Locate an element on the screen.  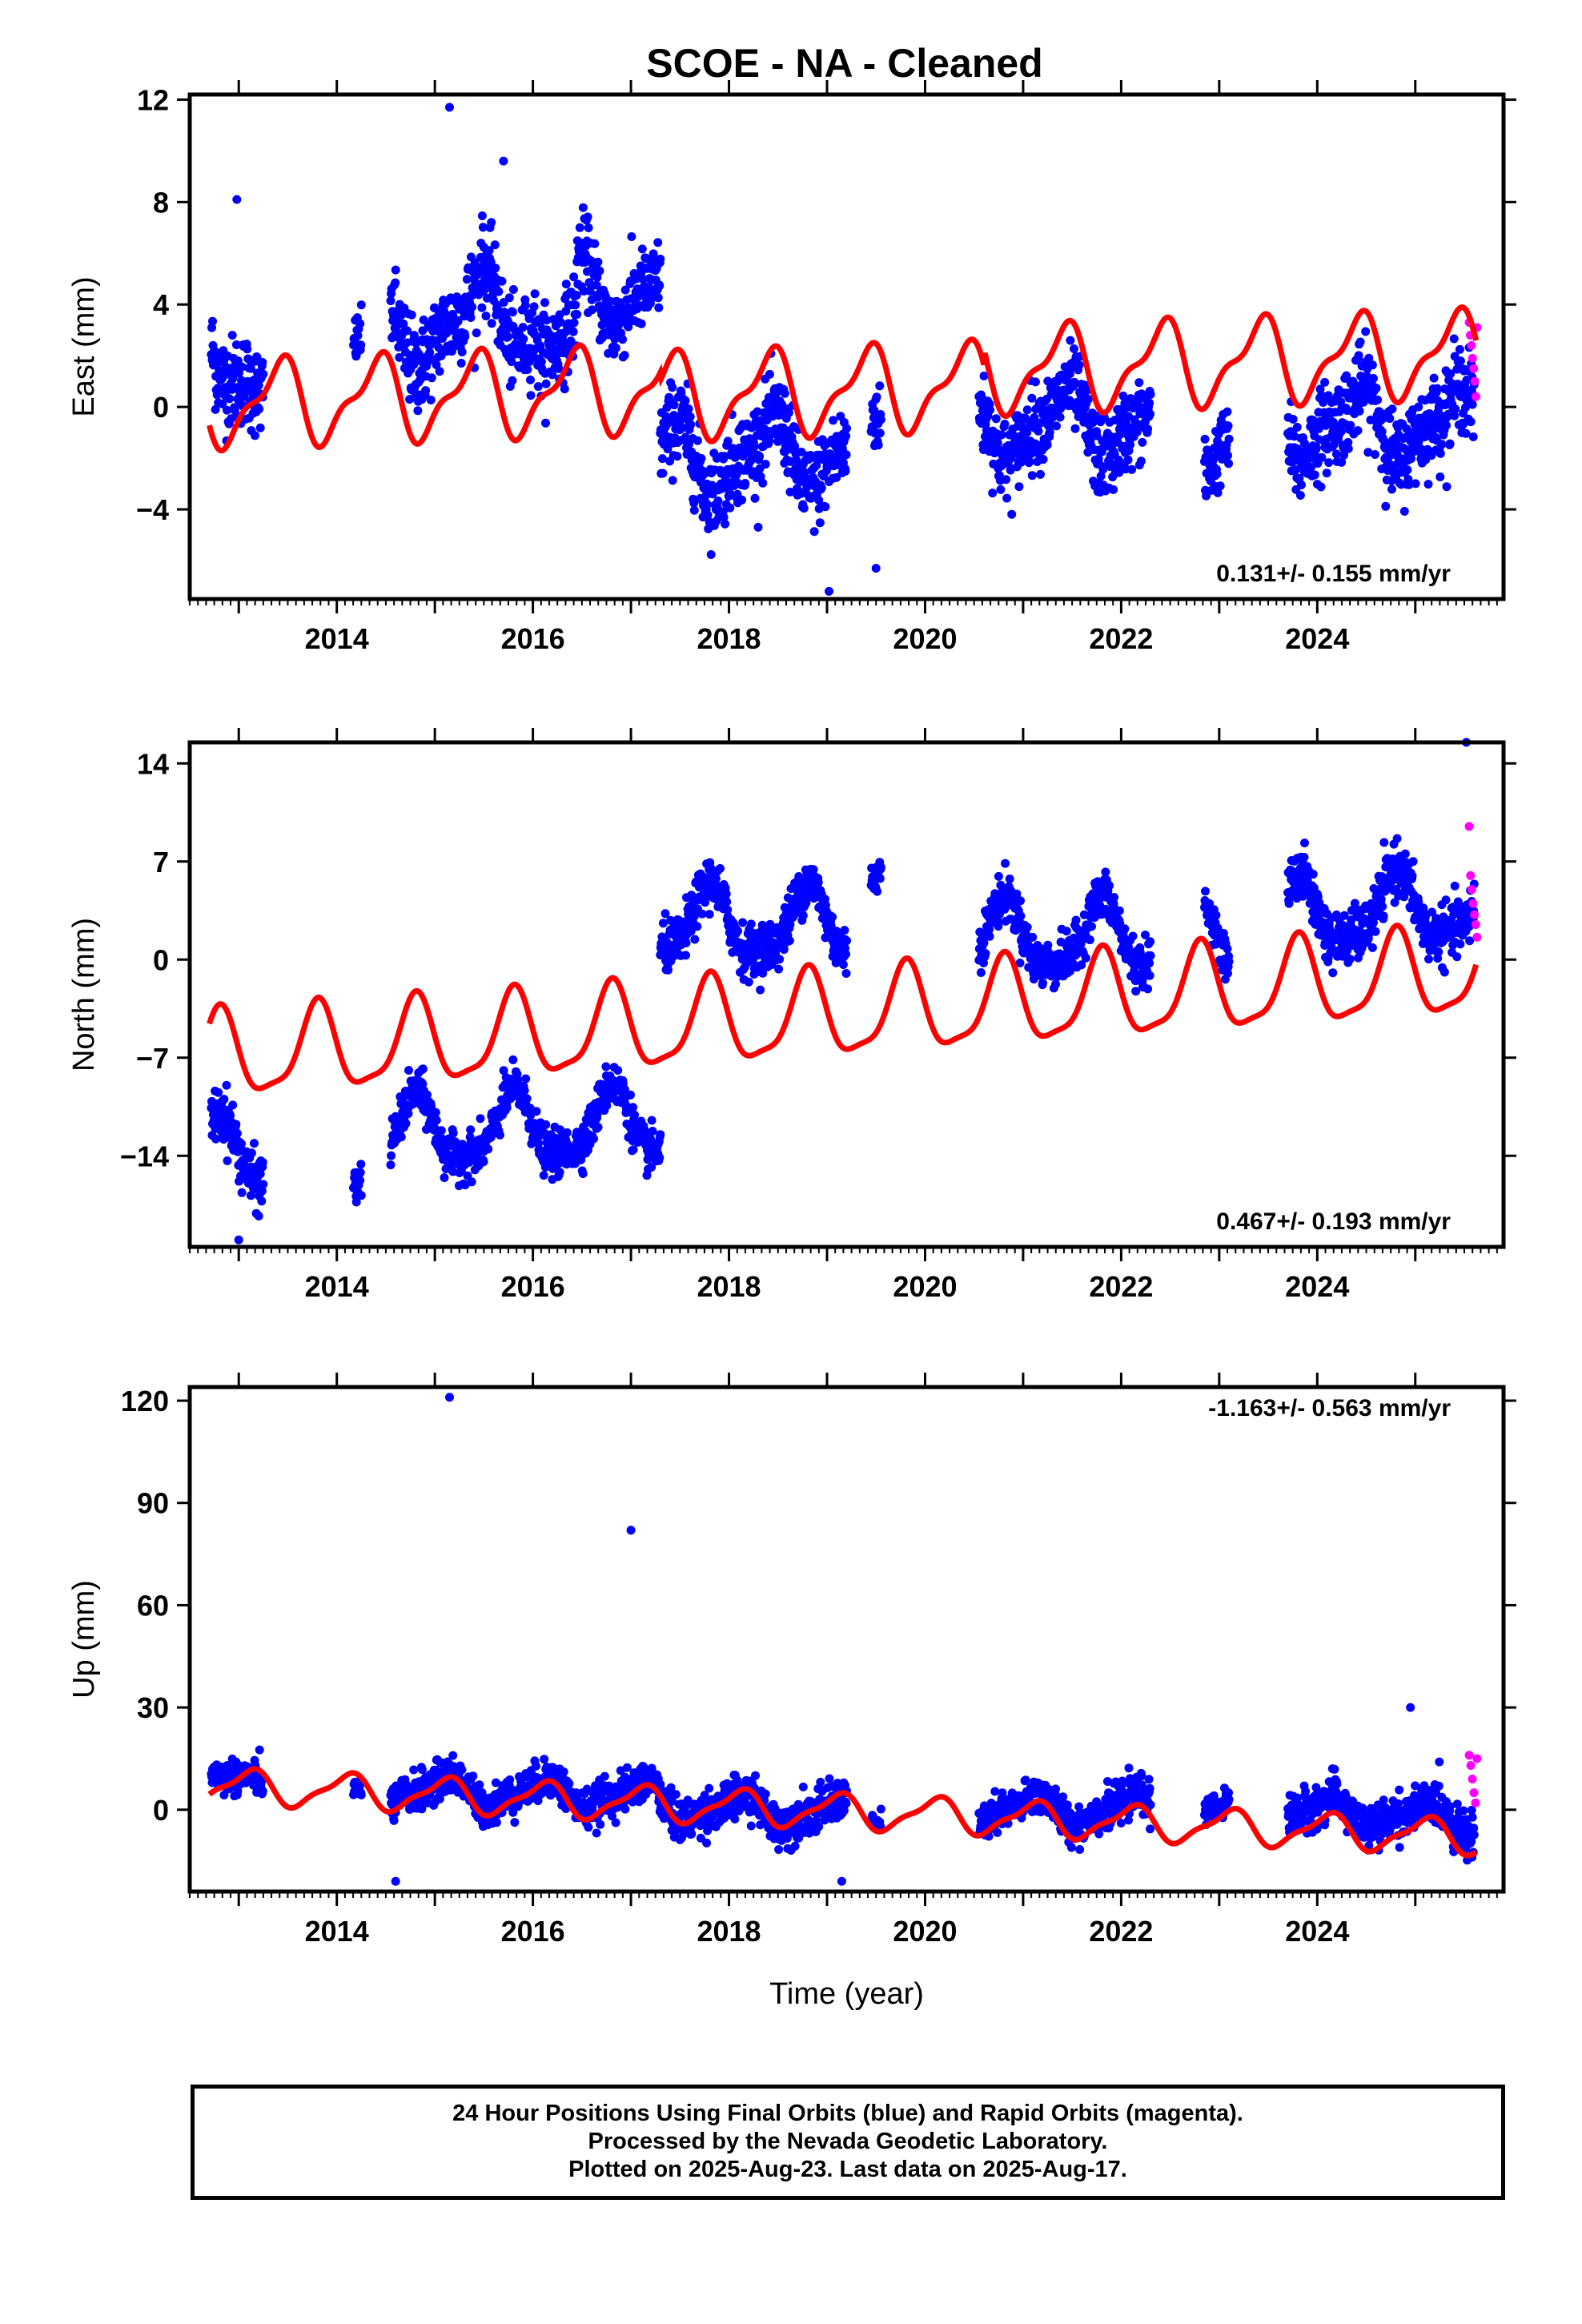
chart-title: SCOE - NA - Cleaned is located at coordinates (844, 63).